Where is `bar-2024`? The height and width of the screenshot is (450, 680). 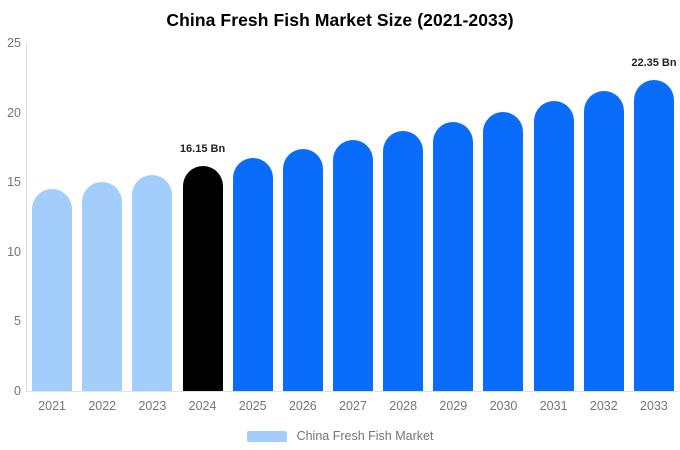 bar-2024 is located at coordinates (202, 278).